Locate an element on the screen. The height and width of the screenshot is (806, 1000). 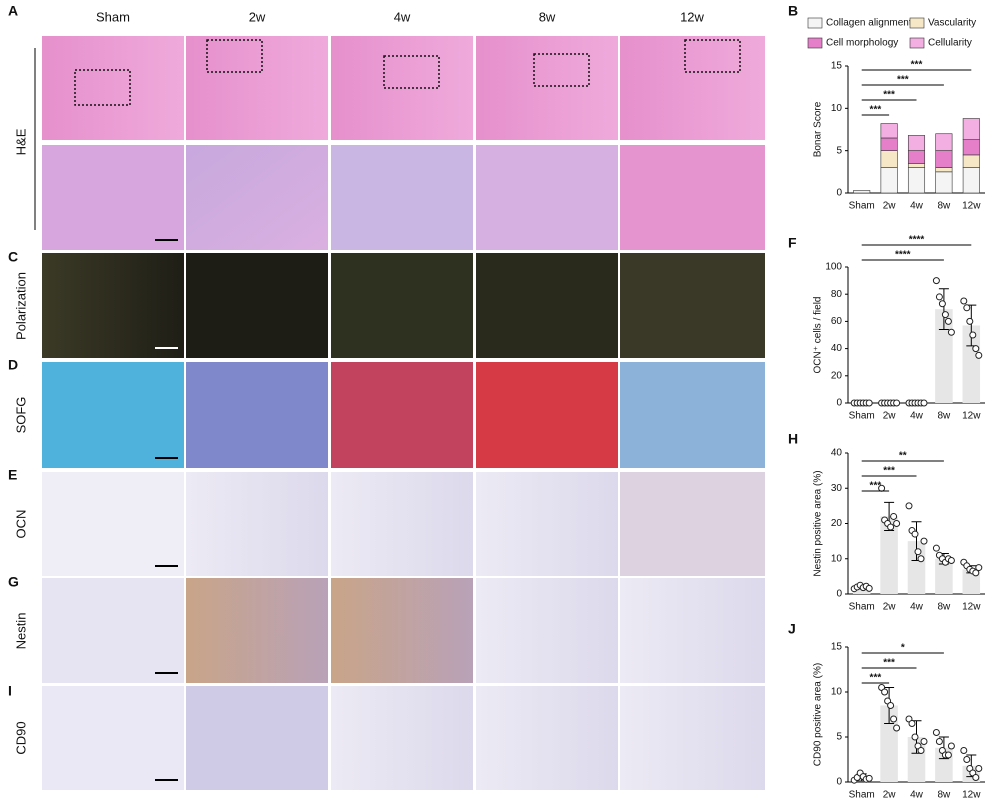
panel-letter: J is located at coordinates (792, 629).